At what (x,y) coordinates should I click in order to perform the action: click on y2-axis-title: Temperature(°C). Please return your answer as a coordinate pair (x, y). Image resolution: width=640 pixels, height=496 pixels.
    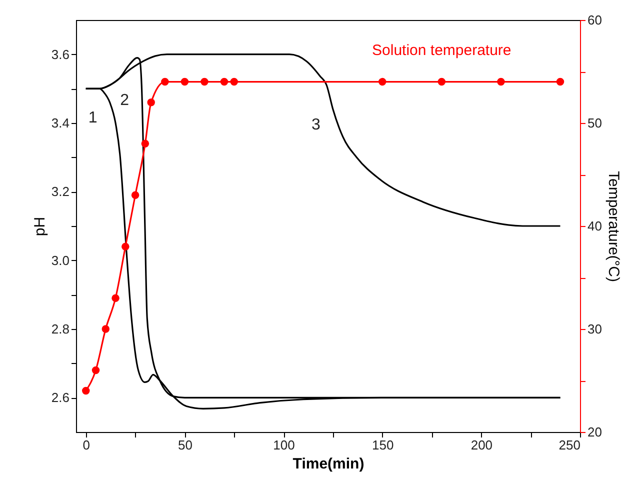
    Looking at the image, I should click on (613, 226).